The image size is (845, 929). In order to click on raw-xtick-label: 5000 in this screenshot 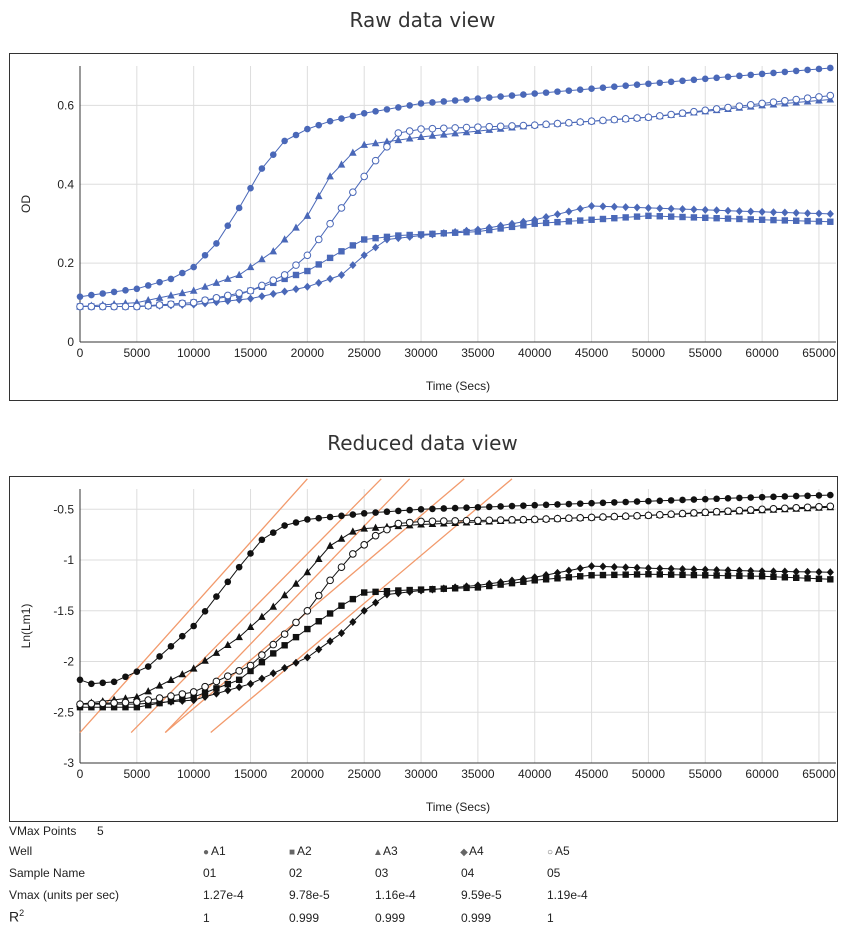, I will do `click(136, 353)`.